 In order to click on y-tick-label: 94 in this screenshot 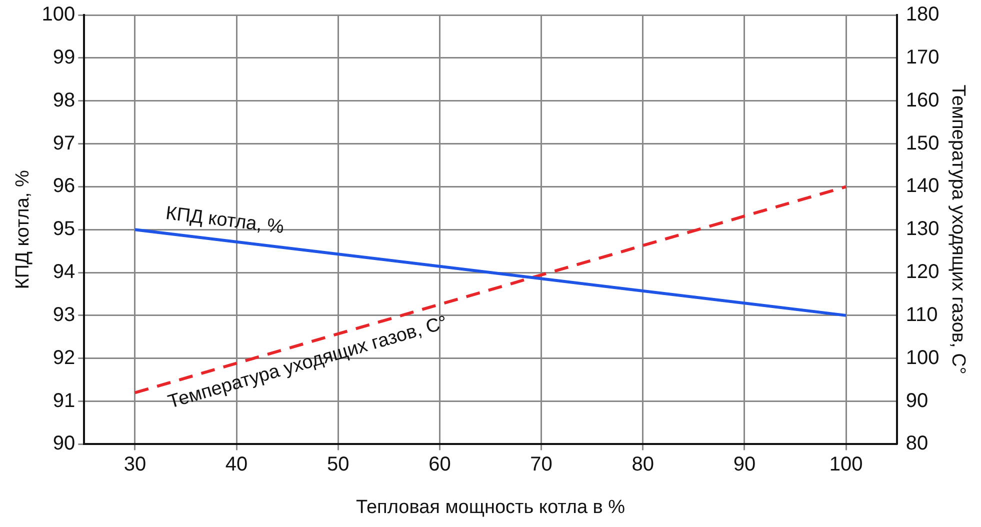, I will do `click(64, 272)`.